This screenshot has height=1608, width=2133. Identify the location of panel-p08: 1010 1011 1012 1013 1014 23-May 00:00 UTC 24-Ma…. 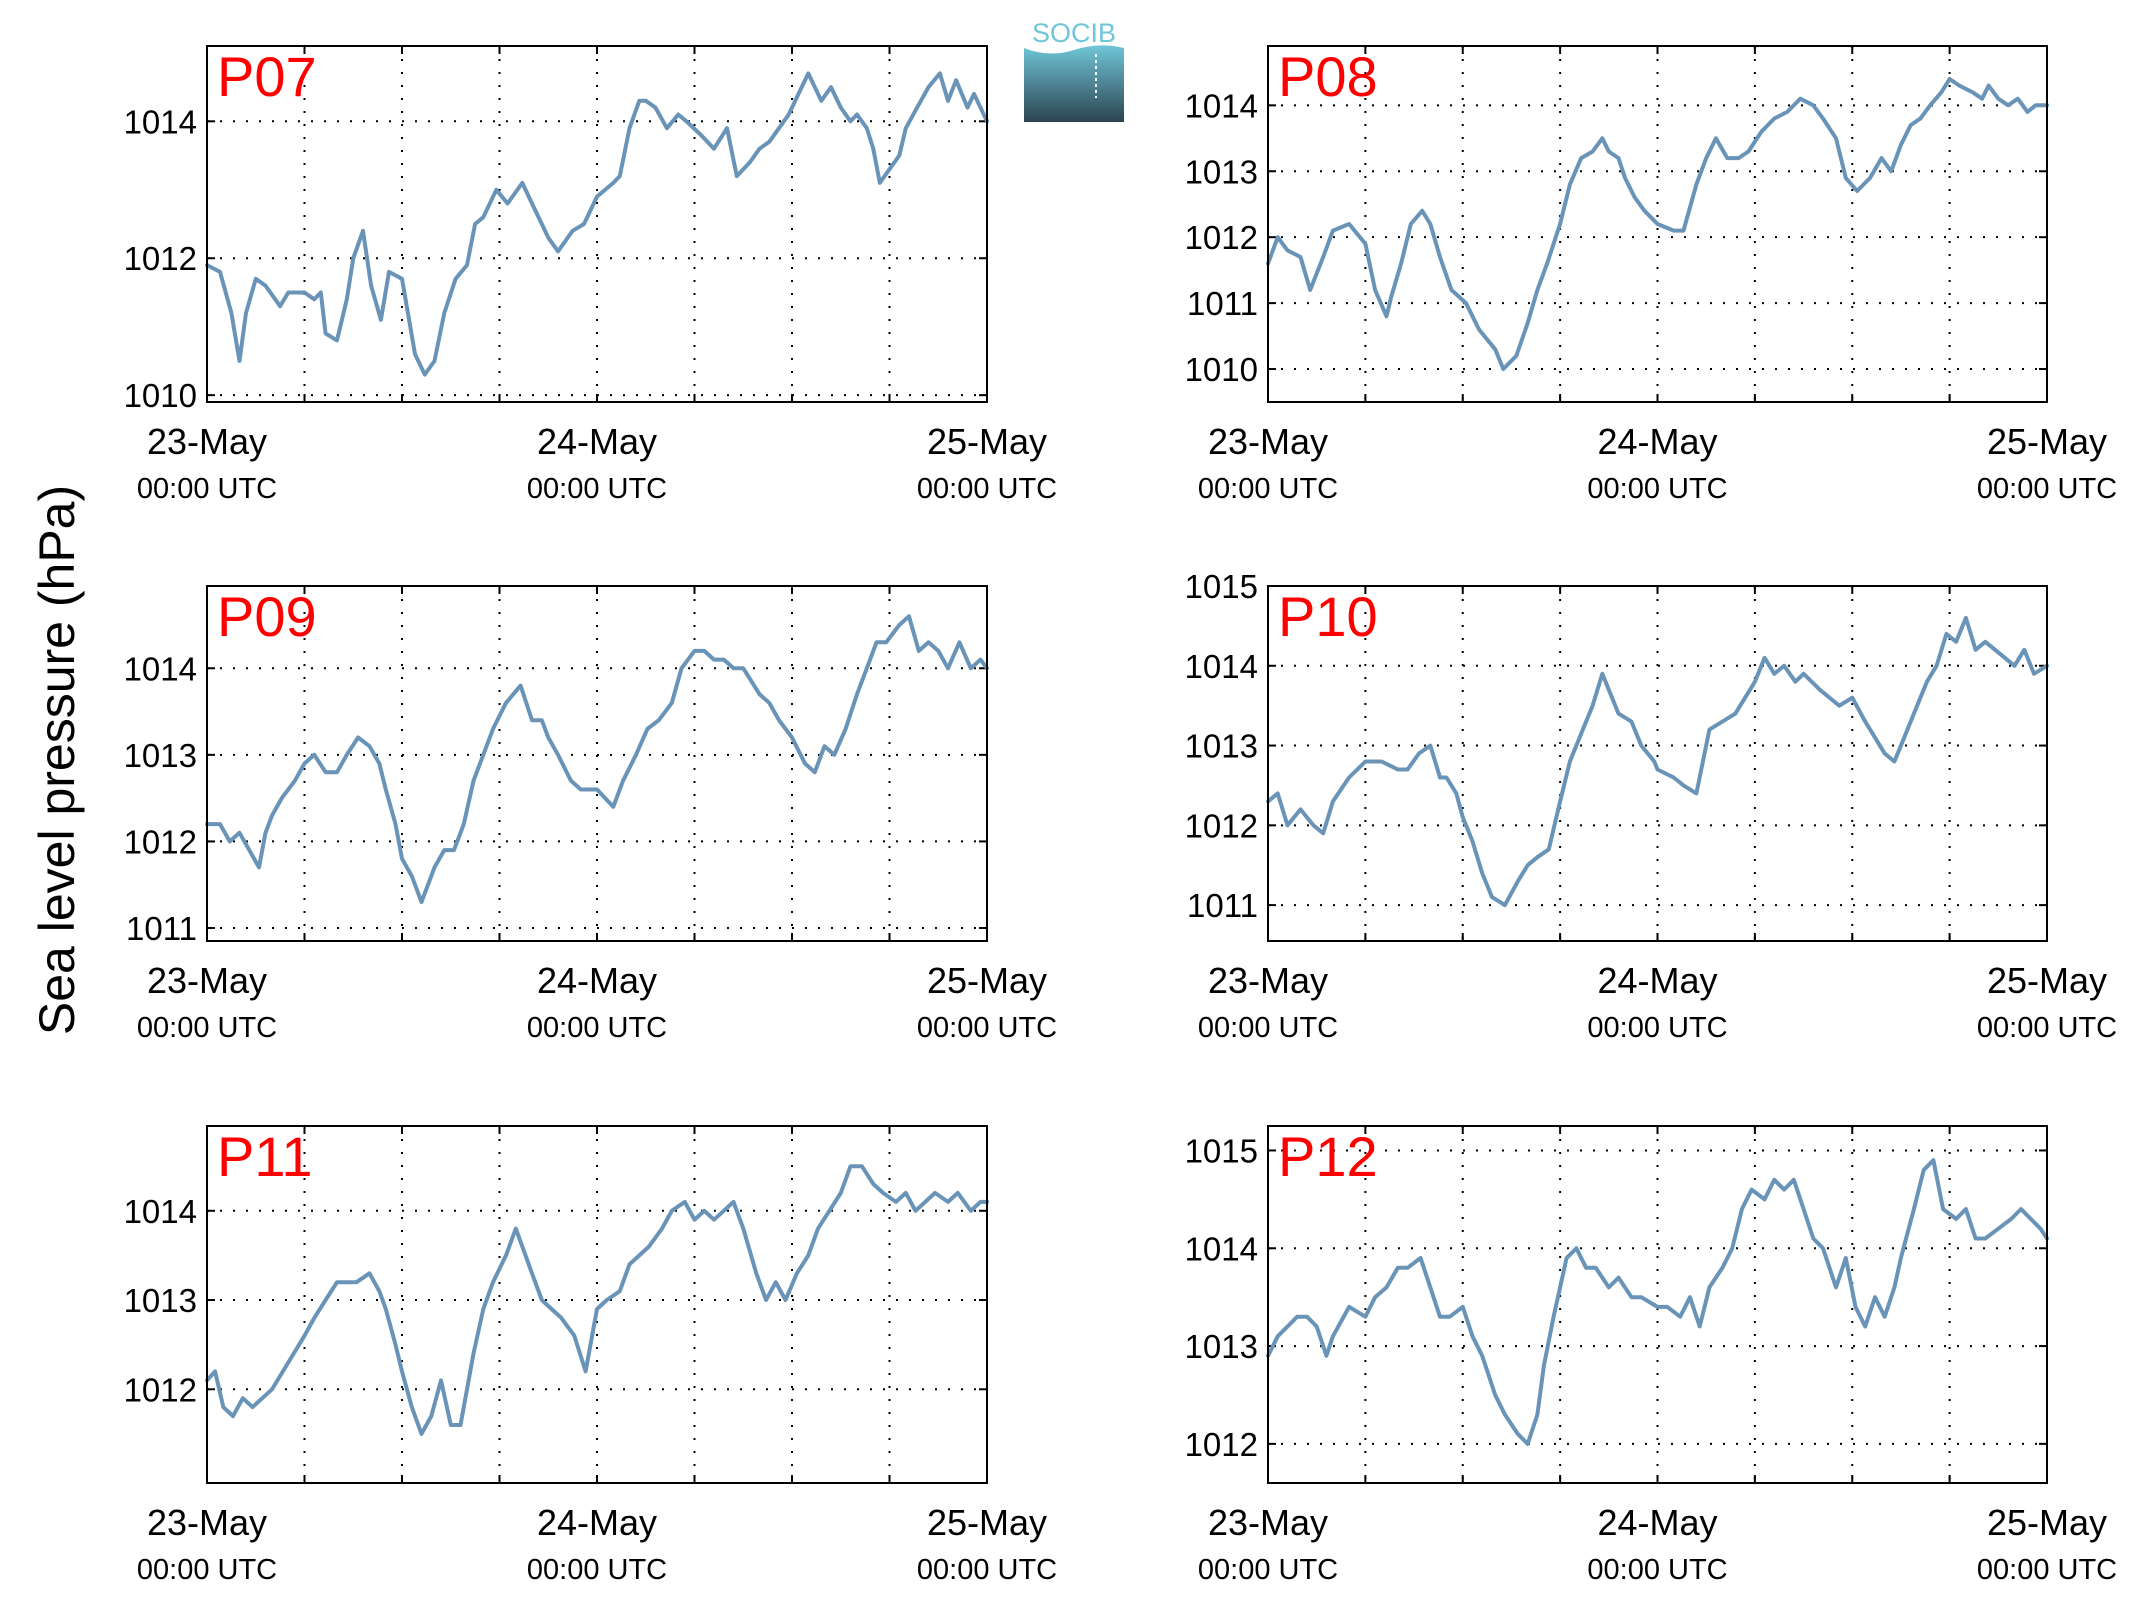
(1651, 275).